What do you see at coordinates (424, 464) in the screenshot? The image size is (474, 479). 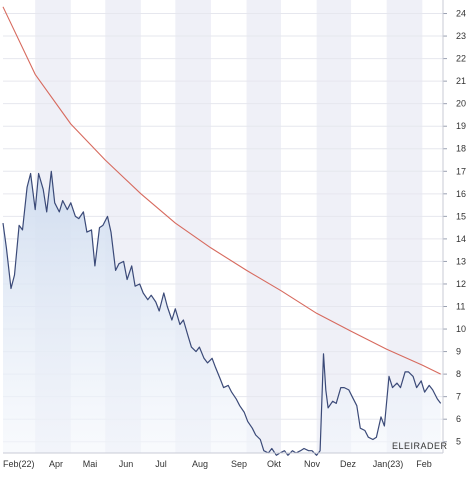 I see `x-tick-label: Feb` at bounding box center [424, 464].